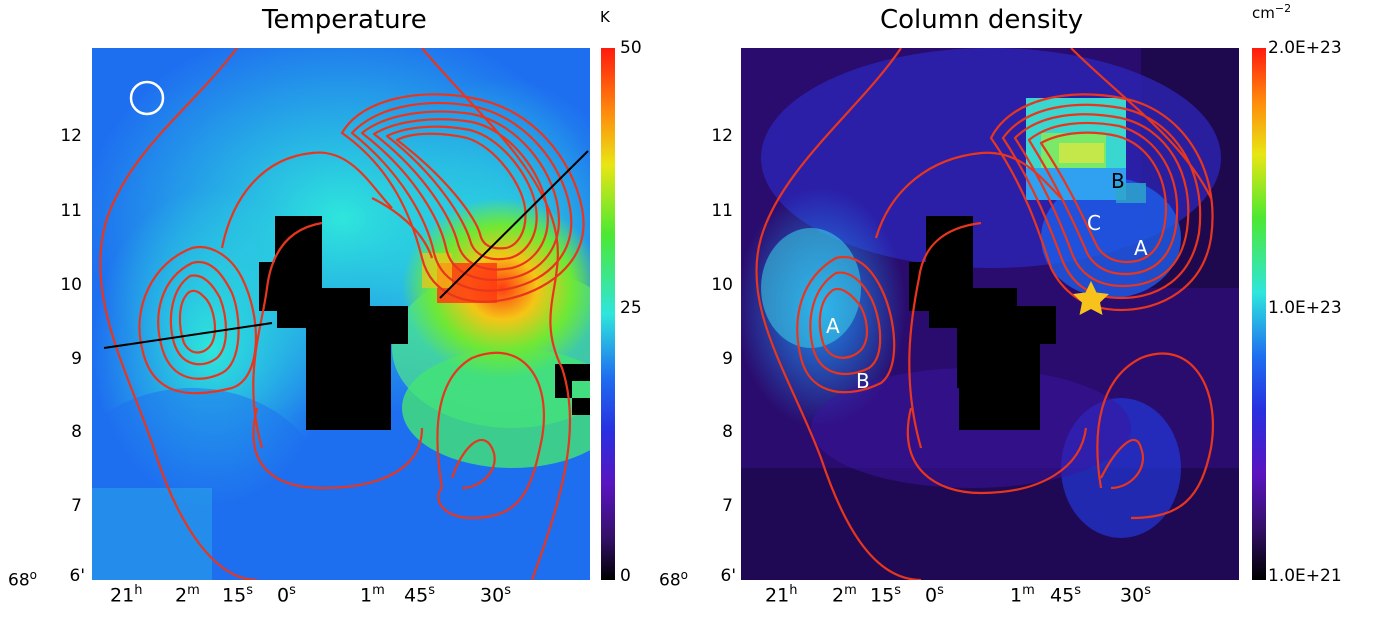 The image size is (1400, 619). What do you see at coordinates (722, 211) in the screenshot?
I see `right-y-tick: 11` at bounding box center [722, 211].